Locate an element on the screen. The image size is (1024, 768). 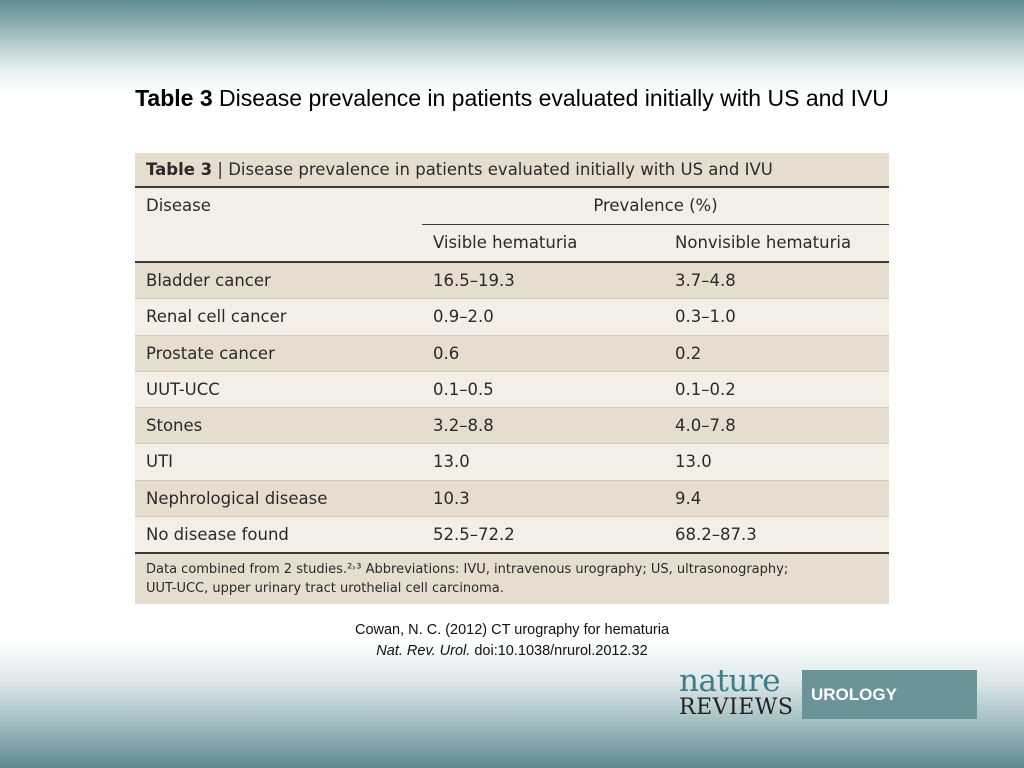
table-row: Bladder cancer 16.5–19.3 3.7–4.8 is located at coordinates (512, 281).